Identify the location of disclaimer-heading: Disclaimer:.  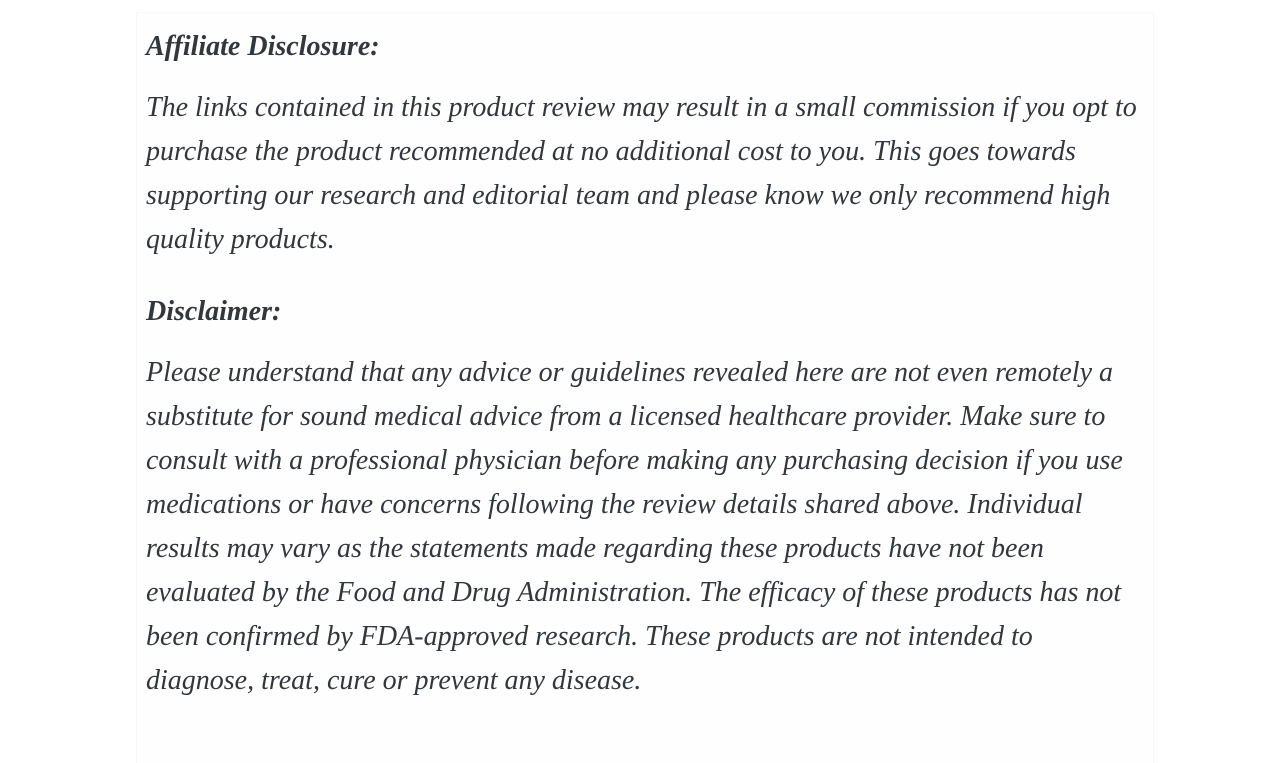
(214, 311).